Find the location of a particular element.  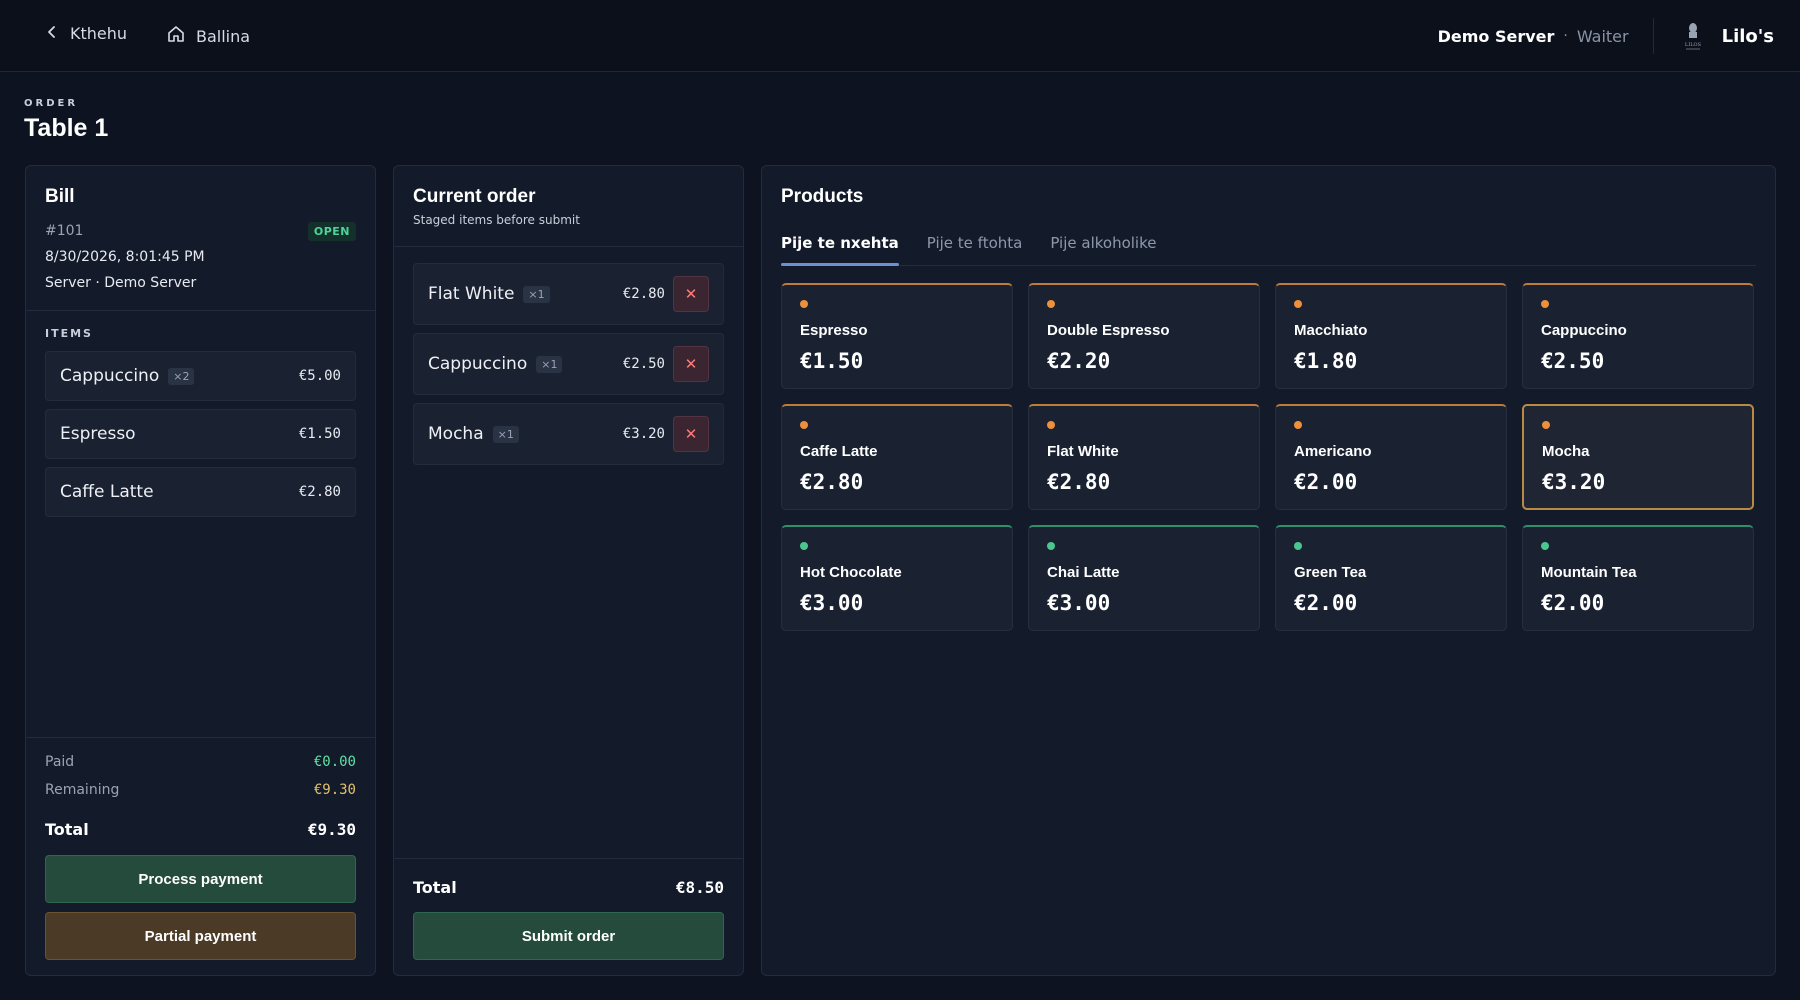

product-card-selected: Mocha €3.20 is located at coordinates (1638, 457).